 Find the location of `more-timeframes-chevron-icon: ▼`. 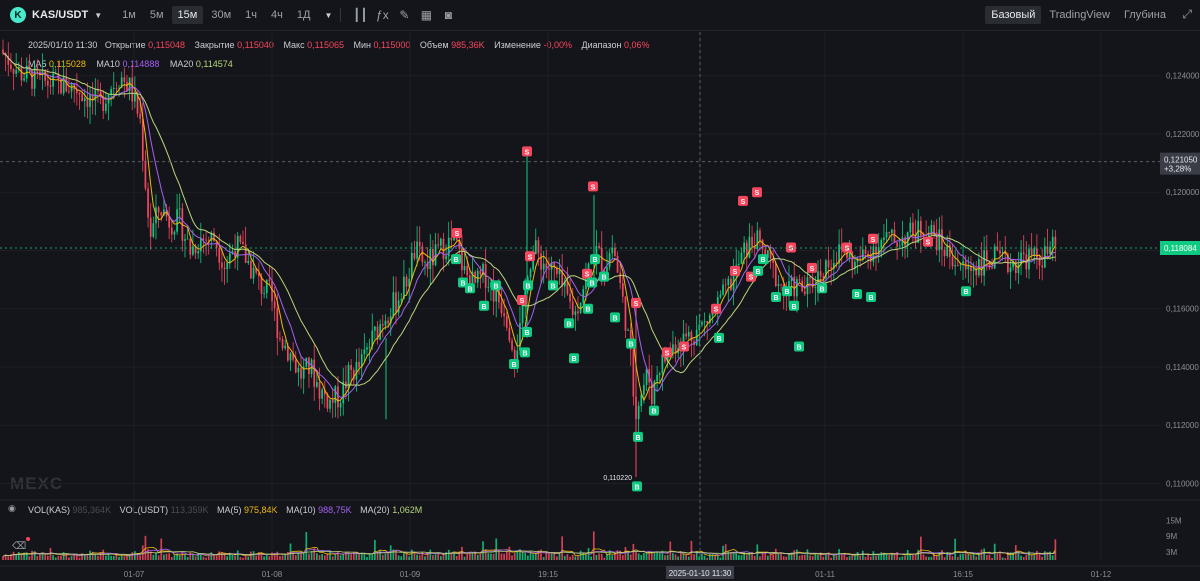

more-timeframes-chevron-icon: ▼ is located at coordinates (328, 15).